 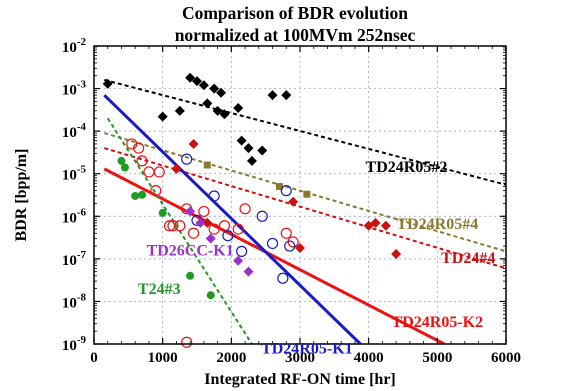 What do you see at coordinates (74, 89) in the screenshot?
I see `y-tick-label: 10⁻³` at bounding box center [74, 89].